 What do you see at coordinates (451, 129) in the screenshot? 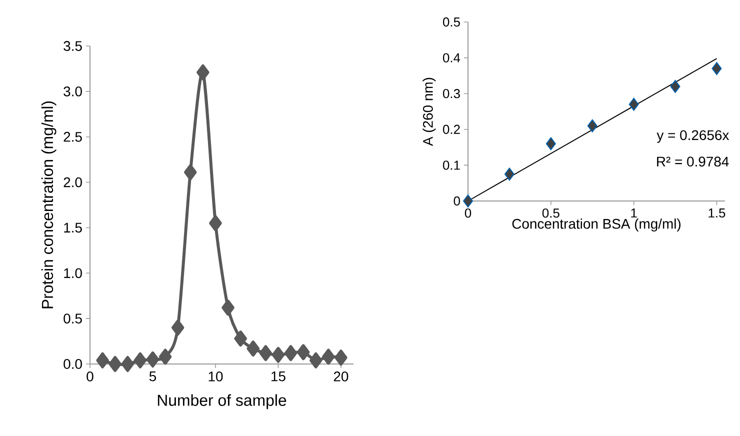
I see `y-tick-label: 0.2` at bounding box center [451, 129].